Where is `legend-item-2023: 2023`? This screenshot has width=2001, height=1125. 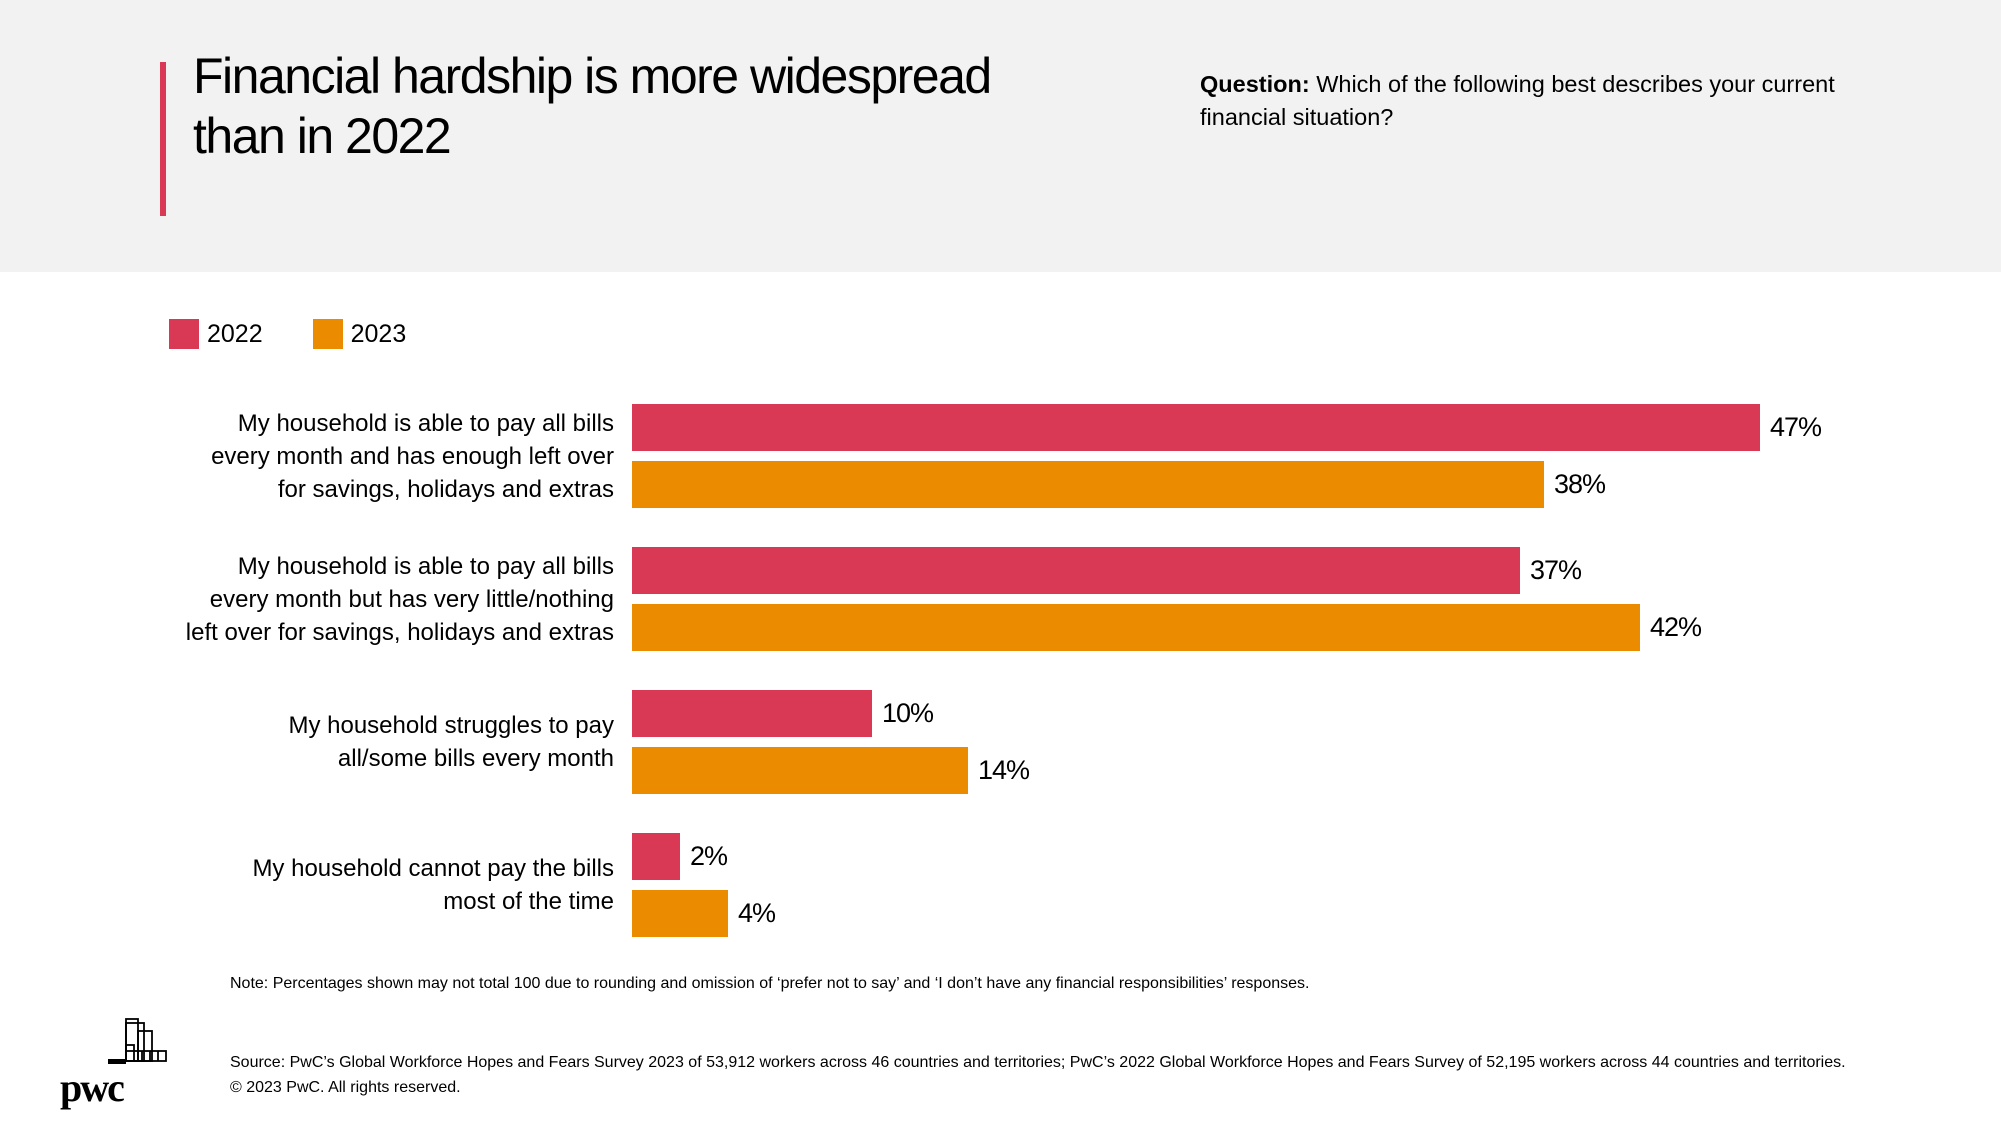
legend-item-2023: 2023 is located at coordinates (359, 334).